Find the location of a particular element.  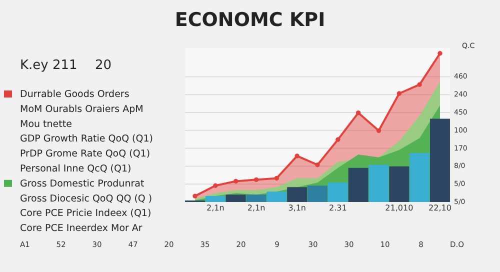

x-tick-label: 2.31 is located at coordinates (338, 208).